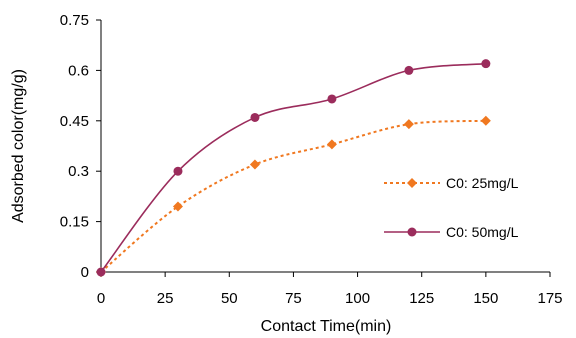 The width and height of the screenshot is (576, 338). What do you see at coordinates (78, 171) in the screenshot?
I see `y-tick-label: 0.3` at bounding box center [78, 171].